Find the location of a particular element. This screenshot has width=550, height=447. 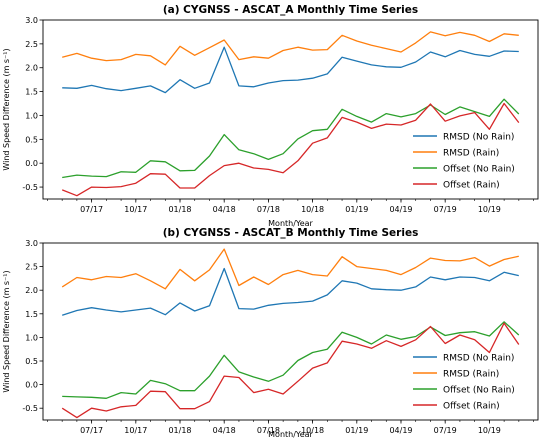

chart-title: (a) CYGNSS - ASCAT_A Monthly Time Series is located at coordinates (290, 10).